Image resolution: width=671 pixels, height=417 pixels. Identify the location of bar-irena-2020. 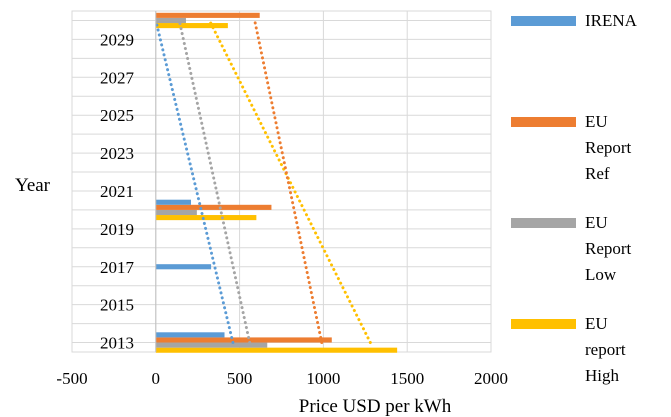
(173, 202).